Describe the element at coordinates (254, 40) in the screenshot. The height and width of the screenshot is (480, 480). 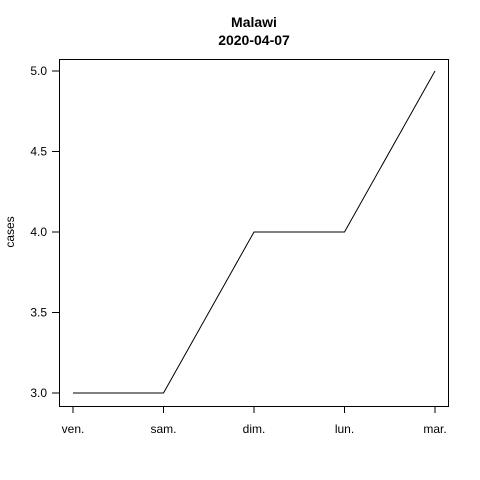
I see `chart-subtitle: 2020-04-07` at that location.